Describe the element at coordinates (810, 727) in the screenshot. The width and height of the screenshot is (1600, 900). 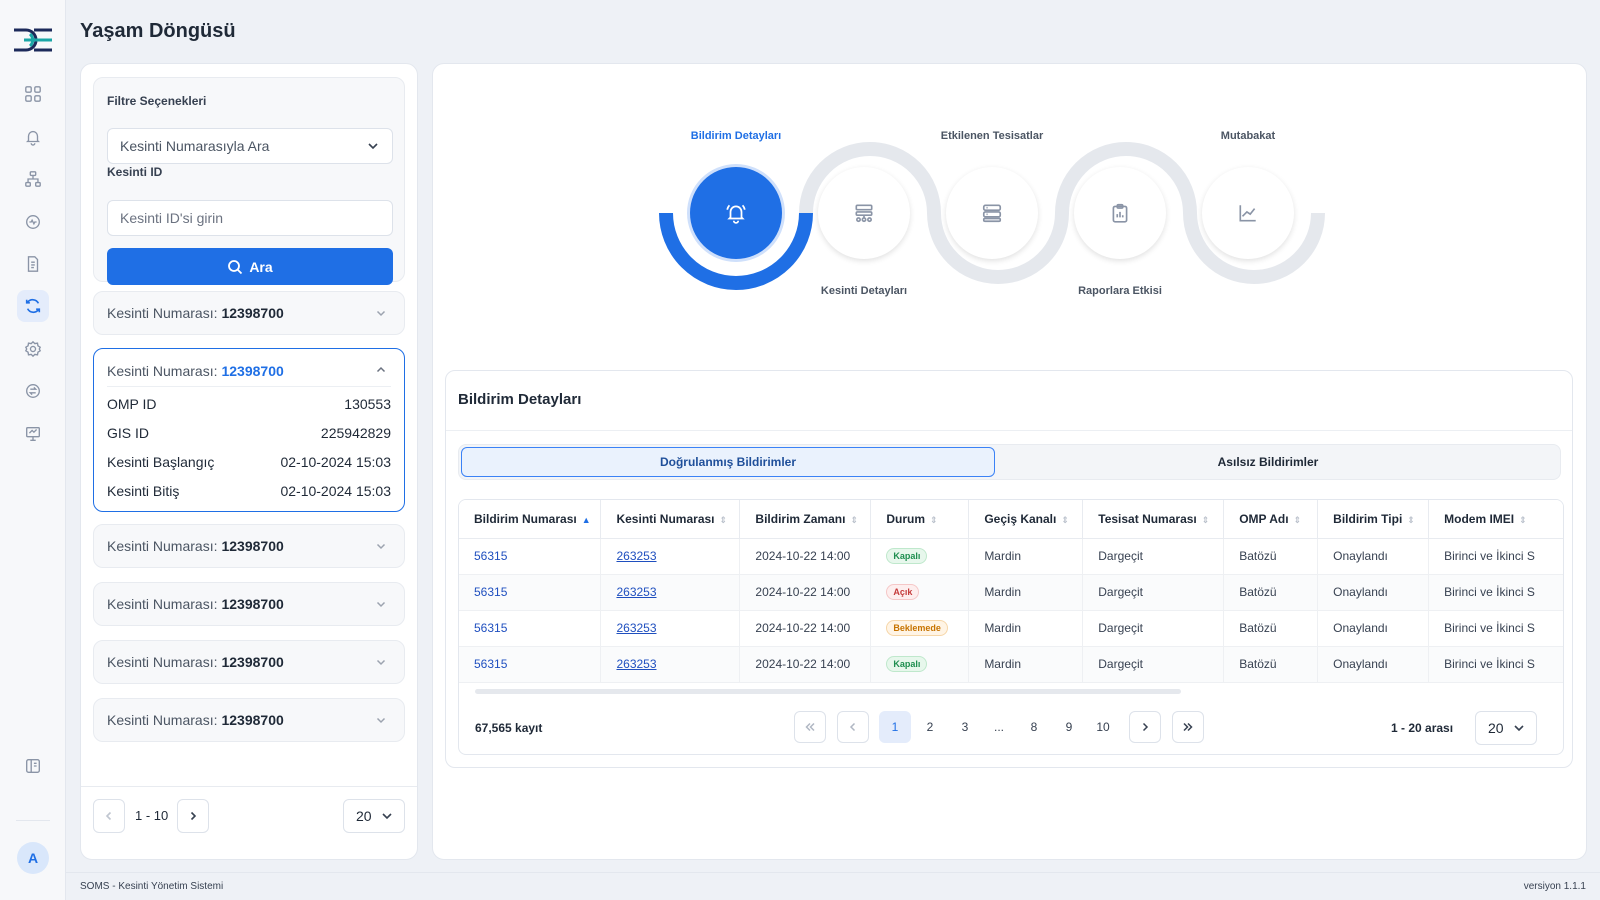
I see `first-page-button` at that location.